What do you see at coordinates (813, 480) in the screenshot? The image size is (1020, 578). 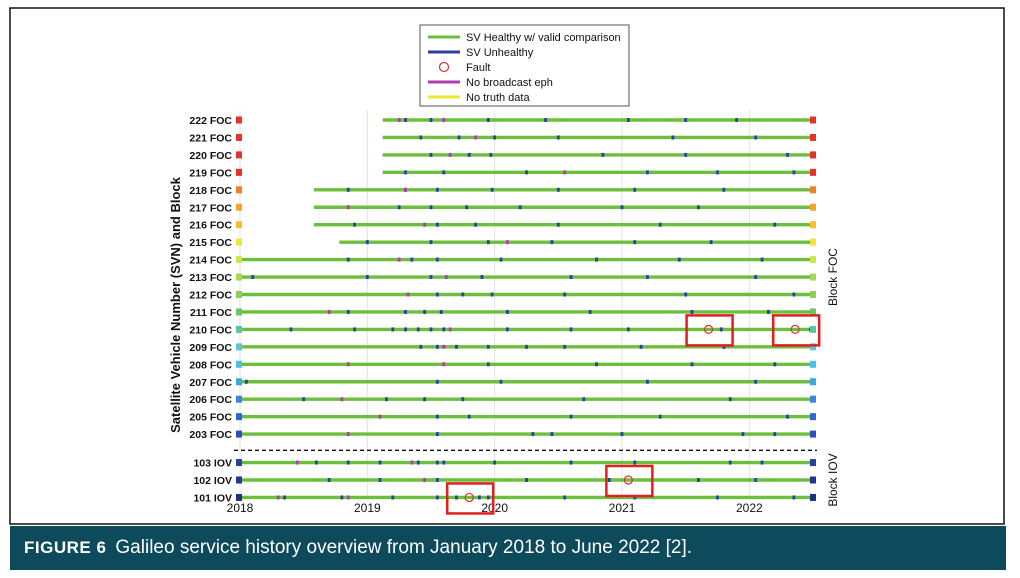 I see `end-marker-102-iov` at bounding box center [813, 480].